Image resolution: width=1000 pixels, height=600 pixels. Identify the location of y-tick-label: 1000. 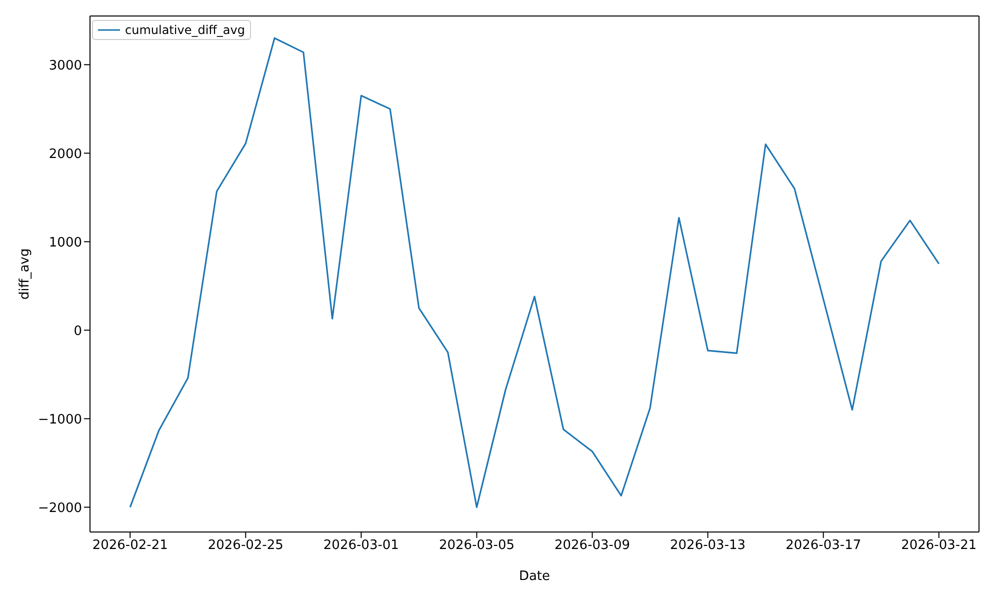
(65, 242).